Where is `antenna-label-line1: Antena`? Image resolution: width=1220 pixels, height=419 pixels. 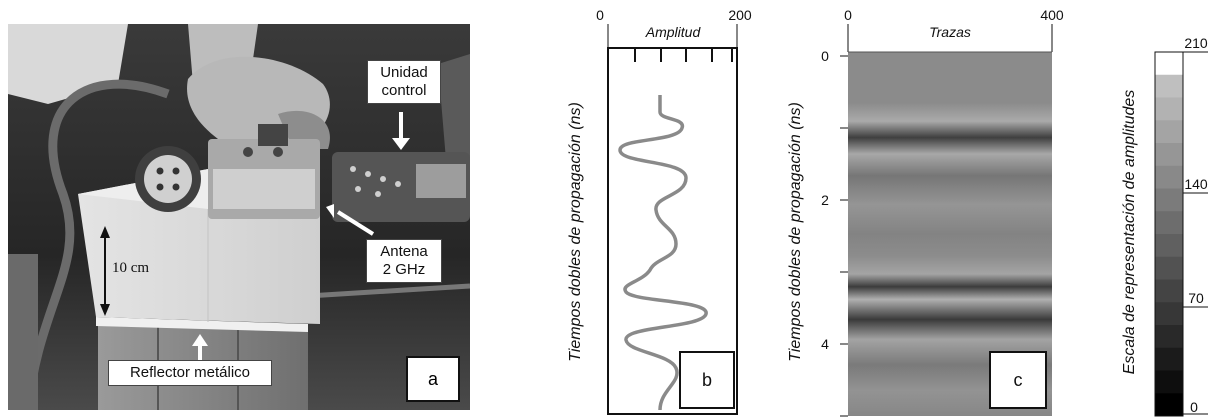
antenna-label-line1: Antena is located at coordinates (404, 251).